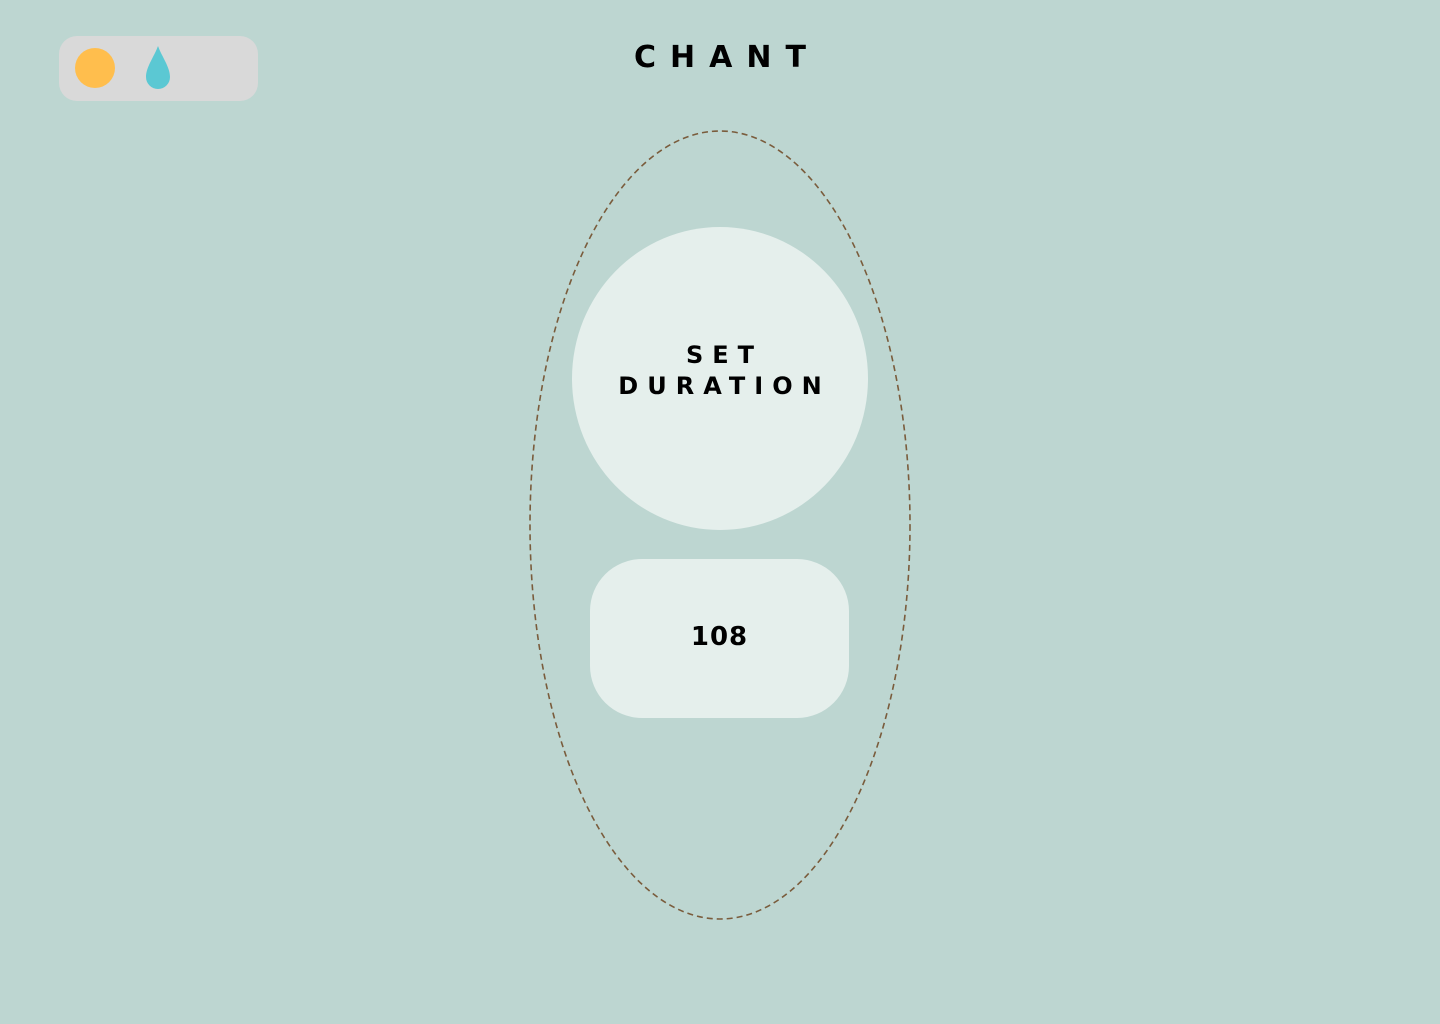  What do you see at coordinates (720, 371) in the screenshot?
I see `set-duration-label: SET DURATION` at bounding box center [720, 371].